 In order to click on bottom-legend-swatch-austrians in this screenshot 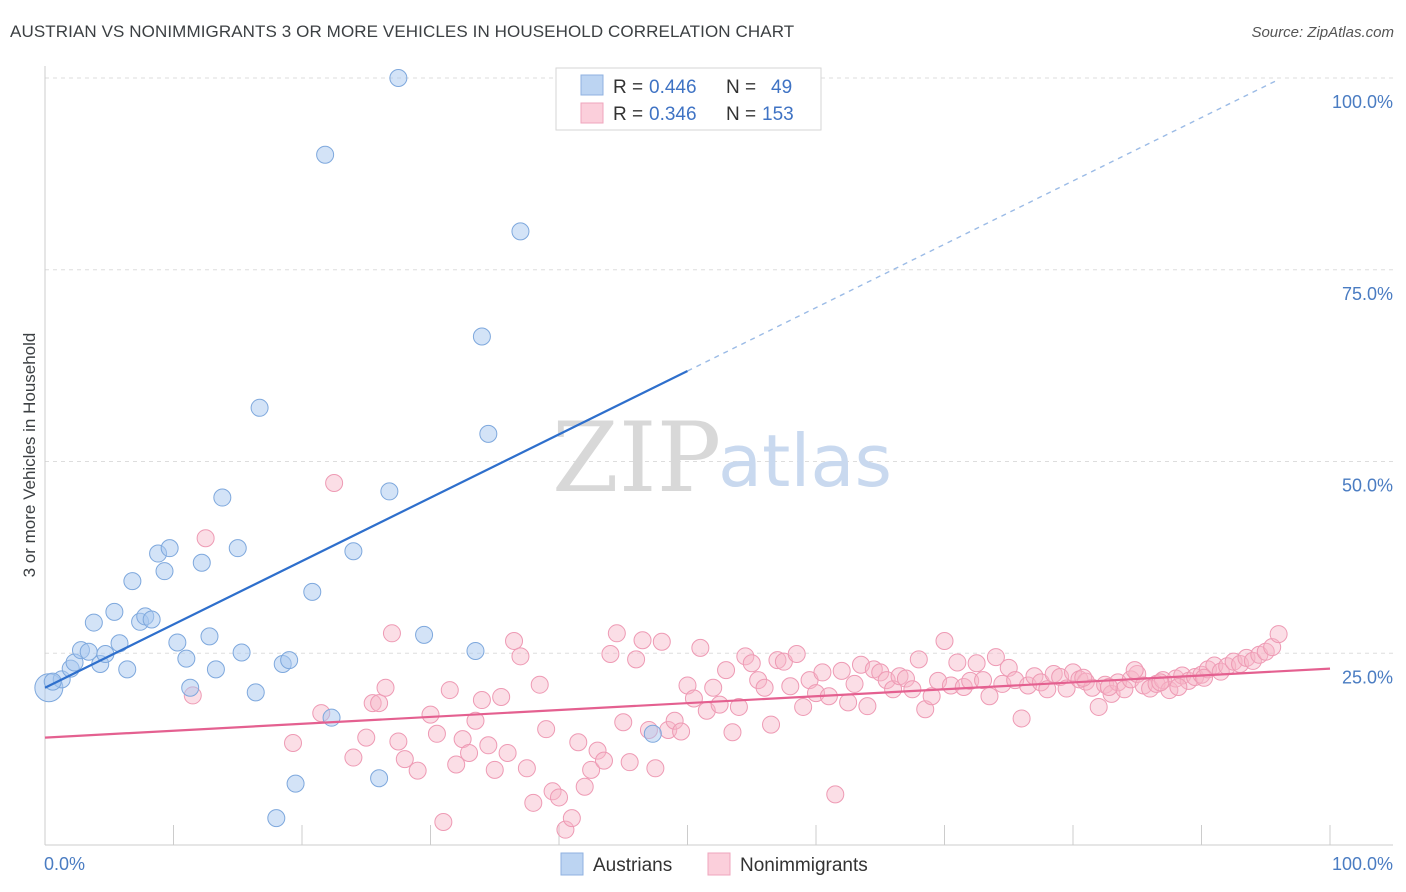, I will do `click(572, 864)`.